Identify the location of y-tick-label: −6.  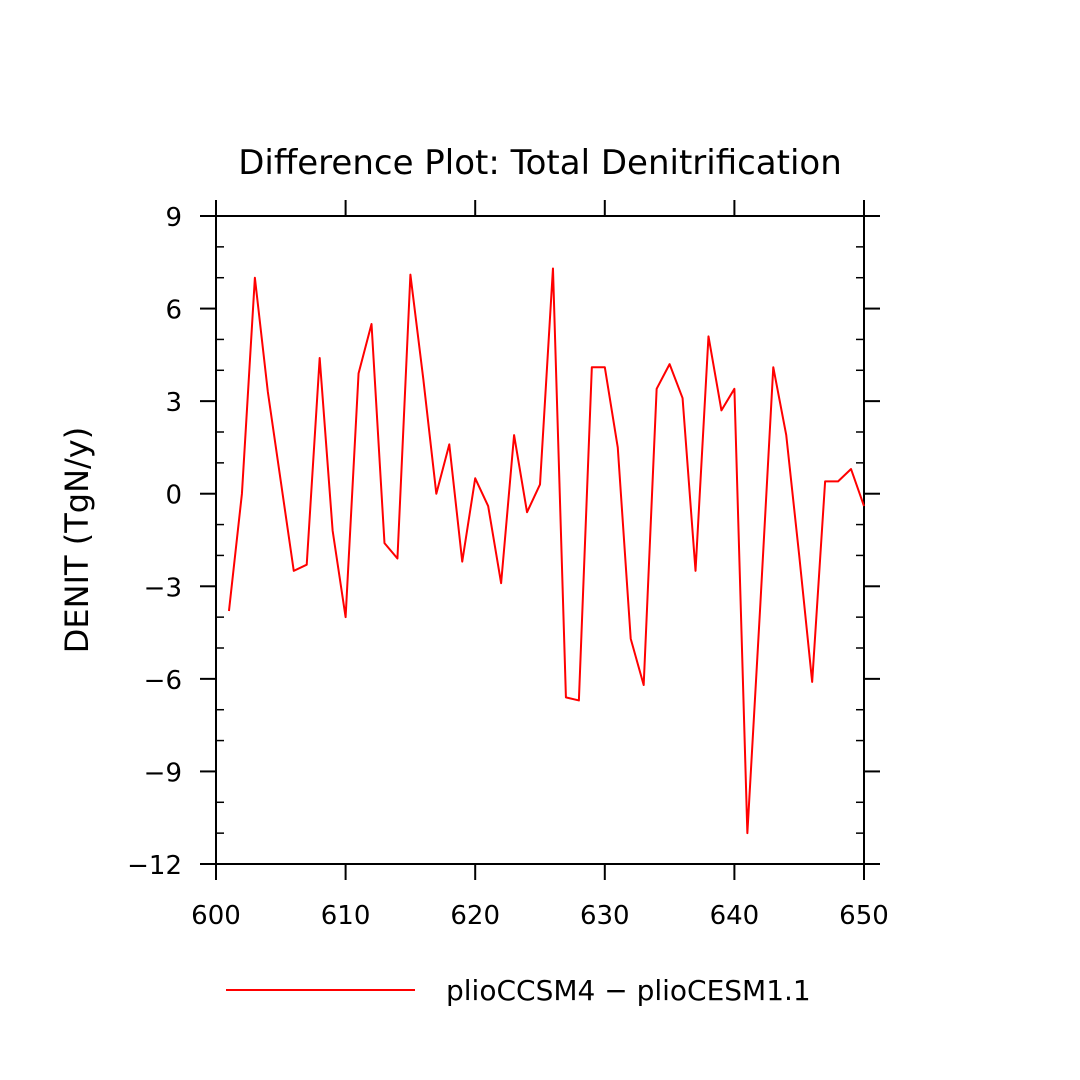
(163, 681).